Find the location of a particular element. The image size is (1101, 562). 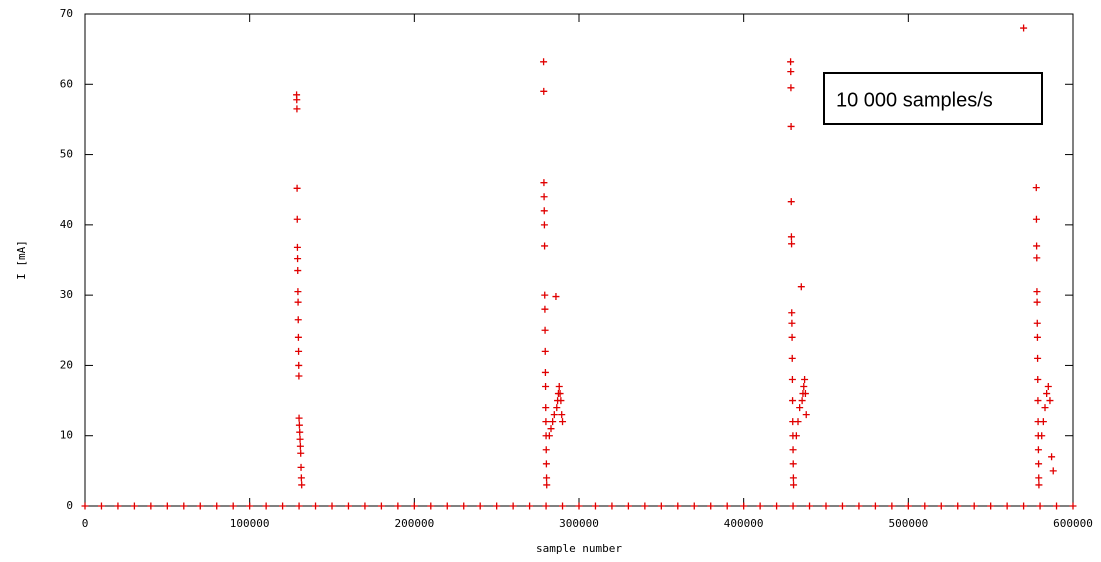

x-tick-label: 100000 is located at coordinates (250, 523).